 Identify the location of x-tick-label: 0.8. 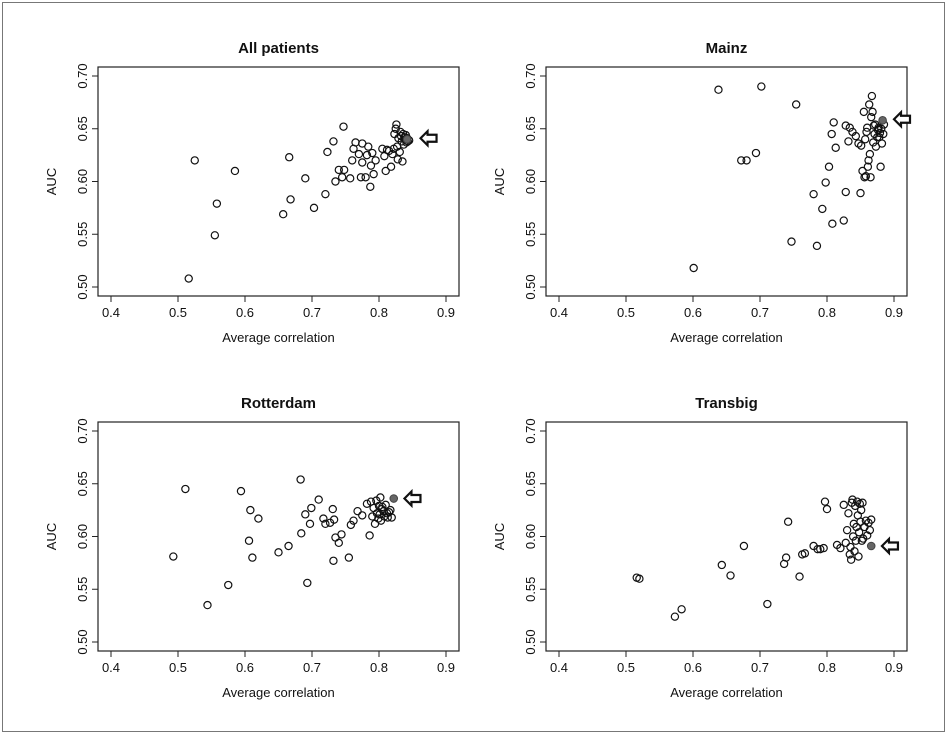
(827, 312).